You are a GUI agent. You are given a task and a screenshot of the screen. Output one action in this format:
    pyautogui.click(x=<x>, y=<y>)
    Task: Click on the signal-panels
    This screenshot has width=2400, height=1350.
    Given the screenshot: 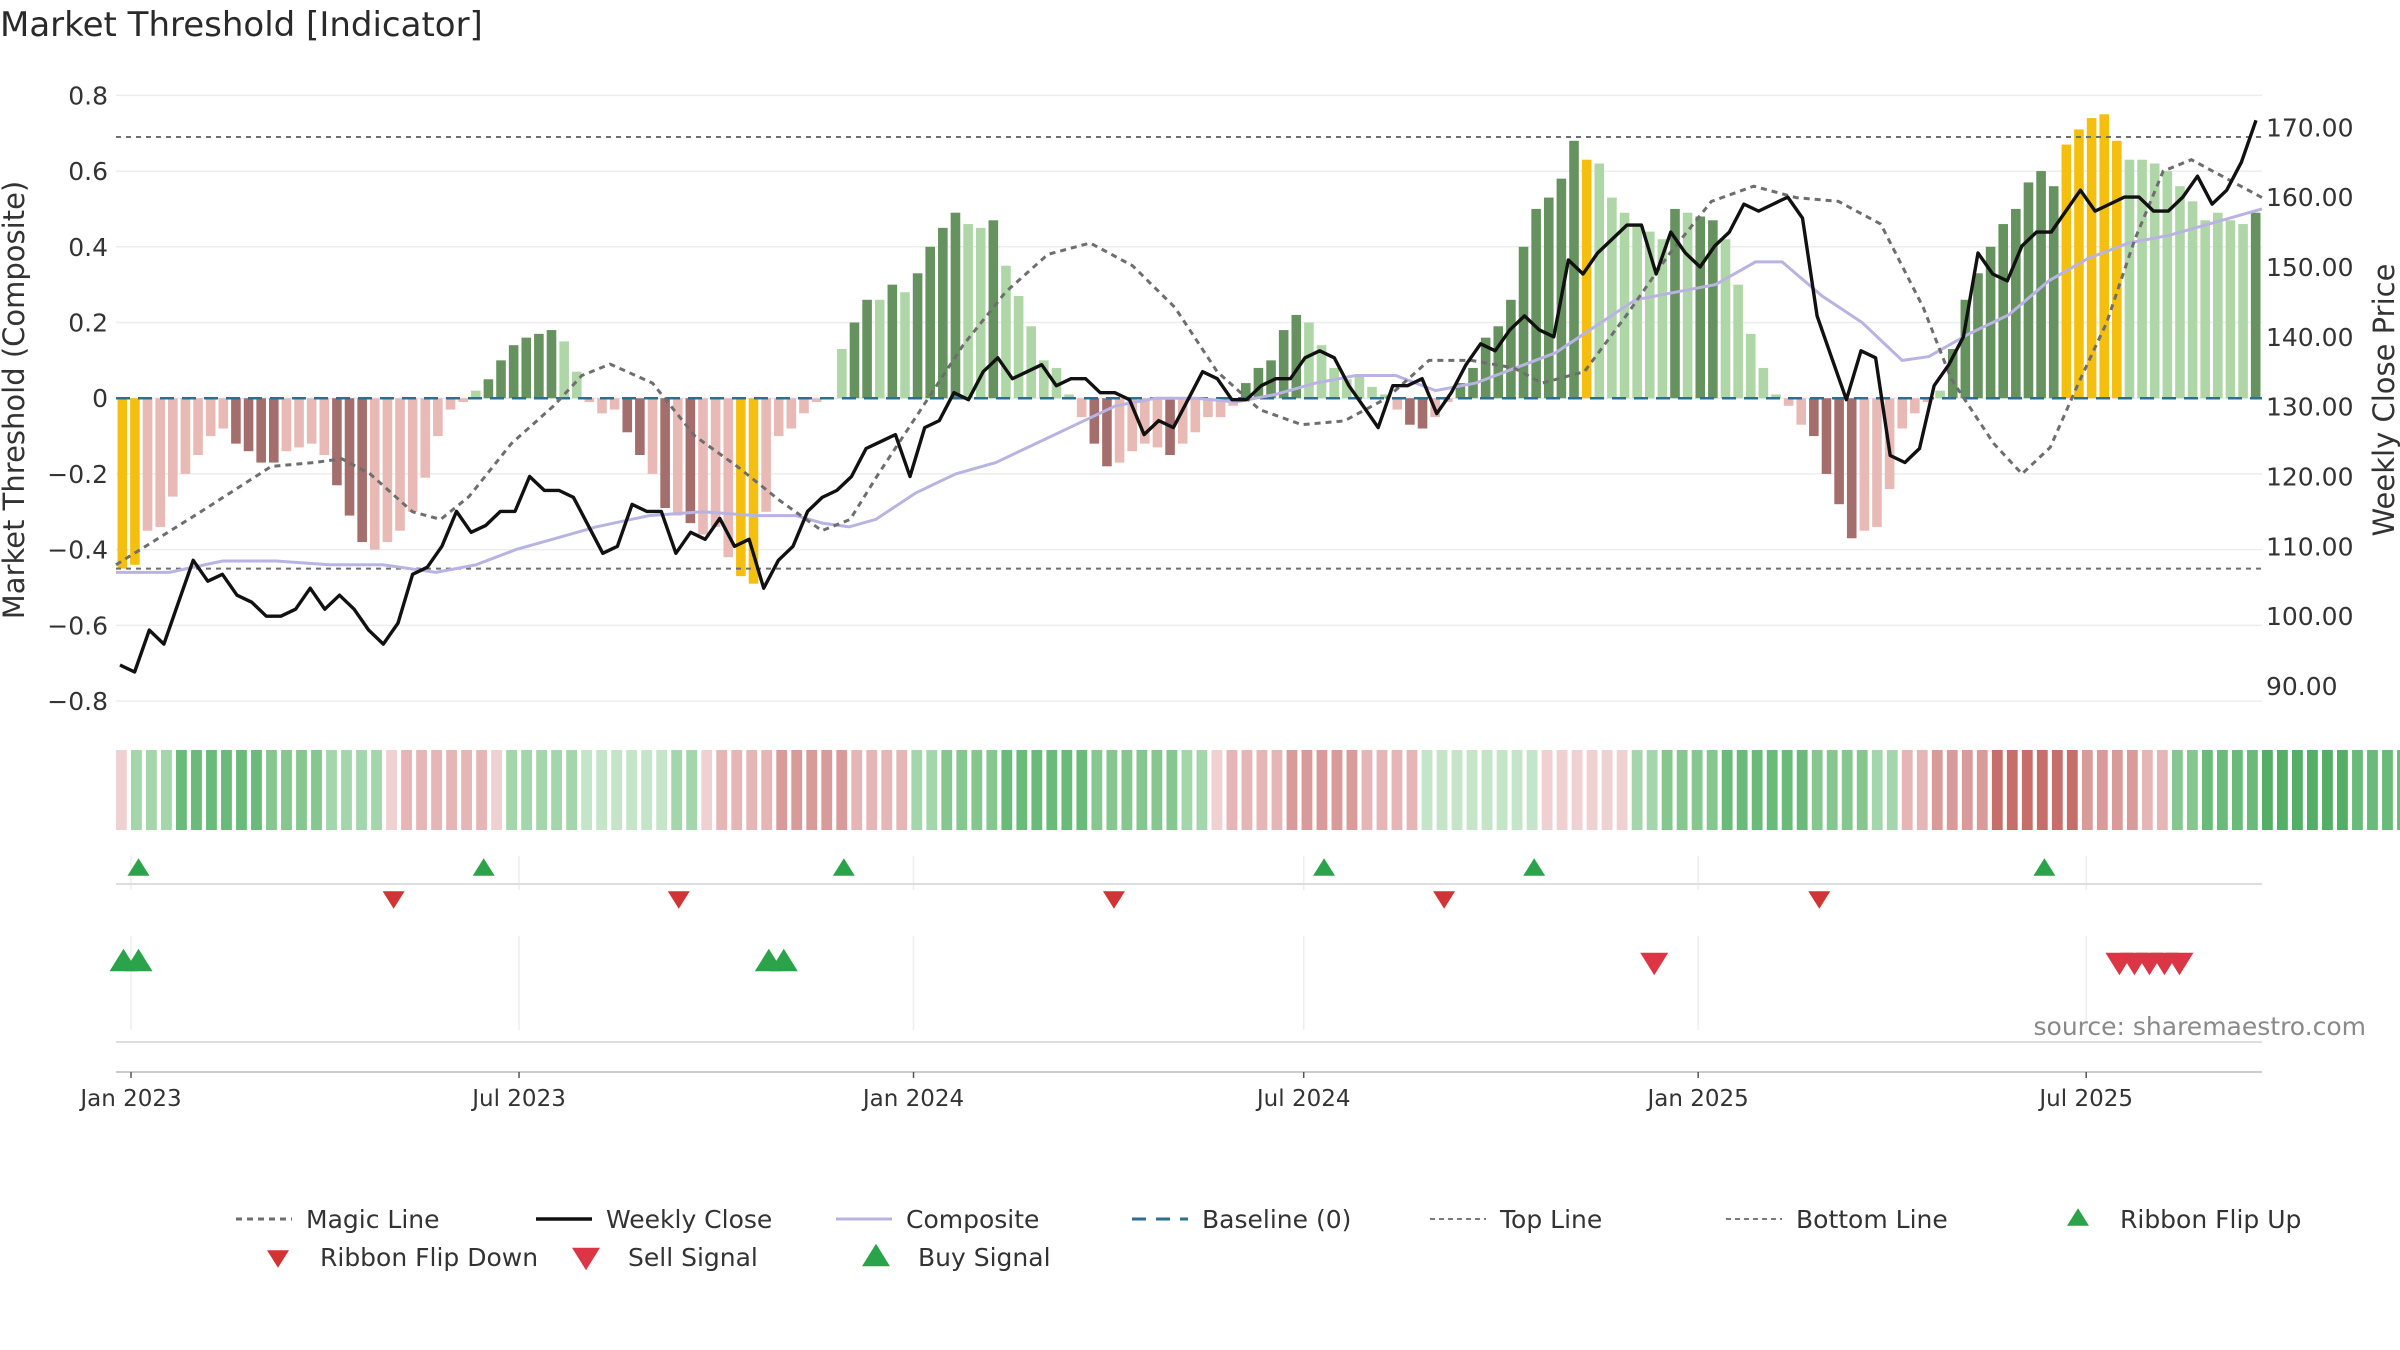 What is the action you would take?
    pyautogui.click(x=1185, y=964)
    